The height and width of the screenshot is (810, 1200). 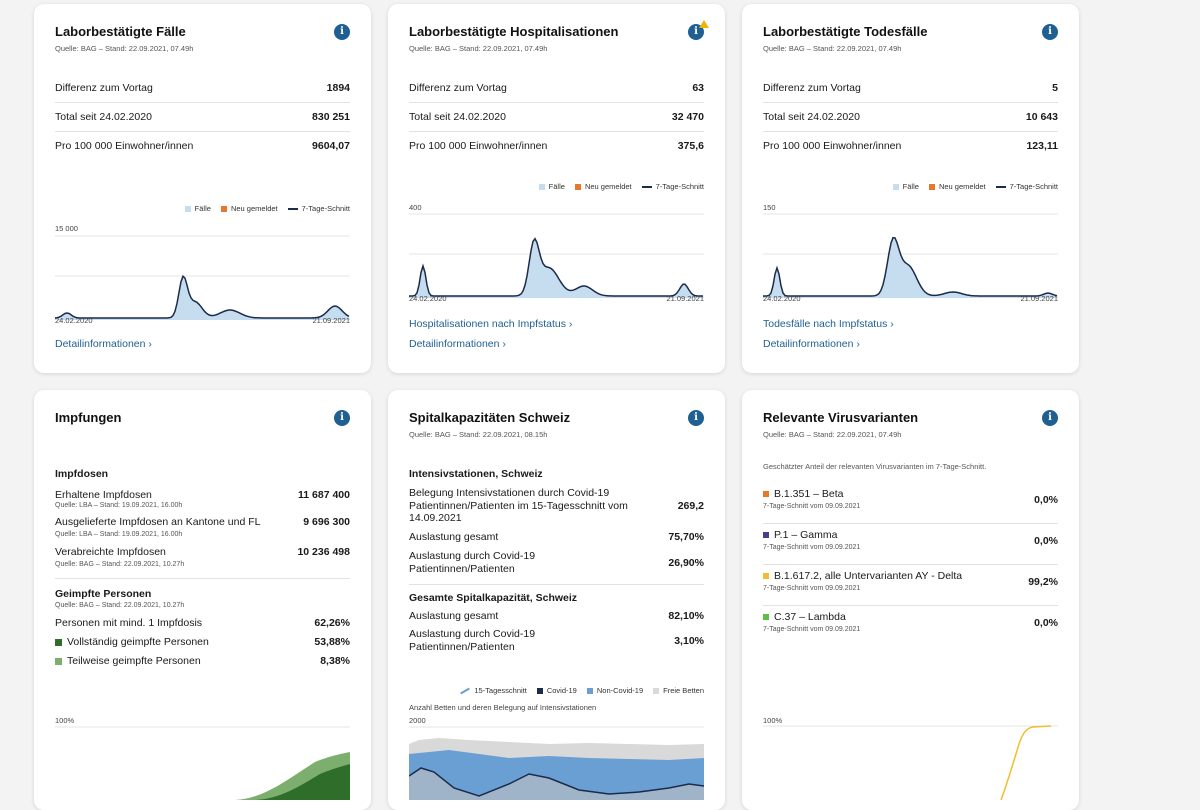 I want to click on y-axis-max: 15 000, so click(x=66, y=228).